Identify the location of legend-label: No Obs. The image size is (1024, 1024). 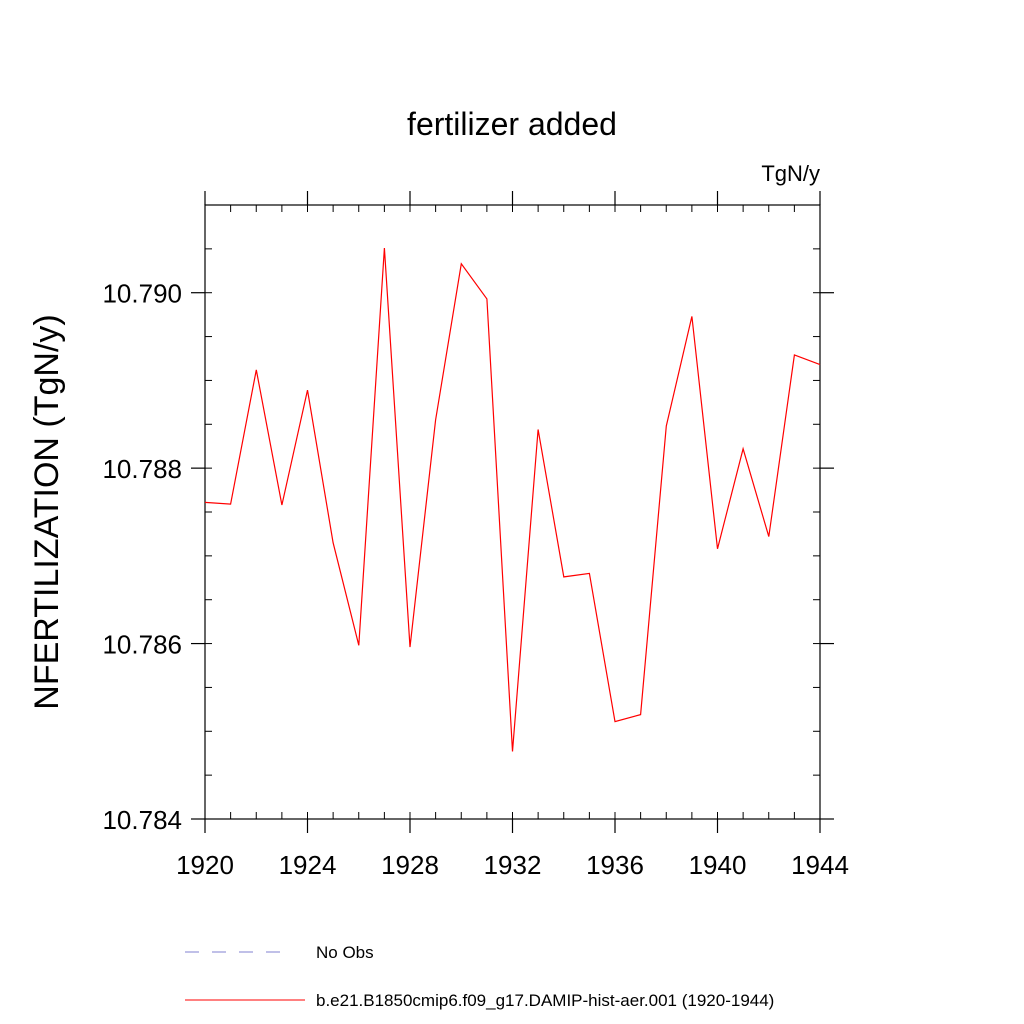
(345, 952).